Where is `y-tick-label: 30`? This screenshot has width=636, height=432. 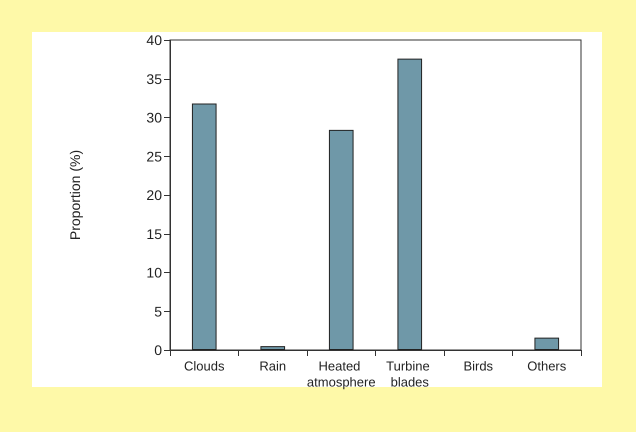
y-tick-label: 30 is located at coordinates (154, 118).